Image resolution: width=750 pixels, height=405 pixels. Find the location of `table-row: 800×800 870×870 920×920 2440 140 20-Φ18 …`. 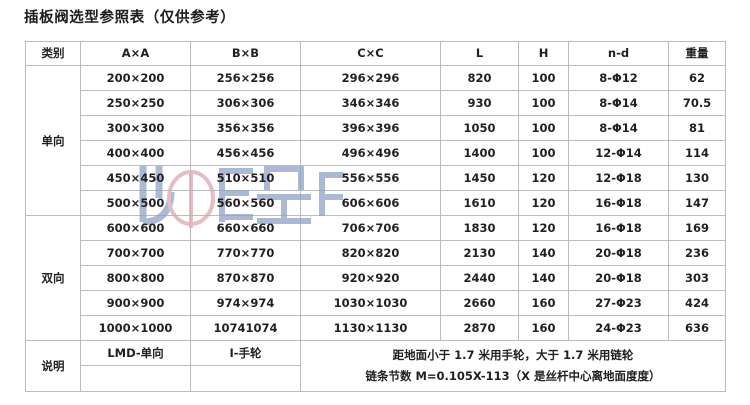

table-row: 800×800 870×870 920×920 2440 140 20-Φ18 … is located at coordinates (376, 278).